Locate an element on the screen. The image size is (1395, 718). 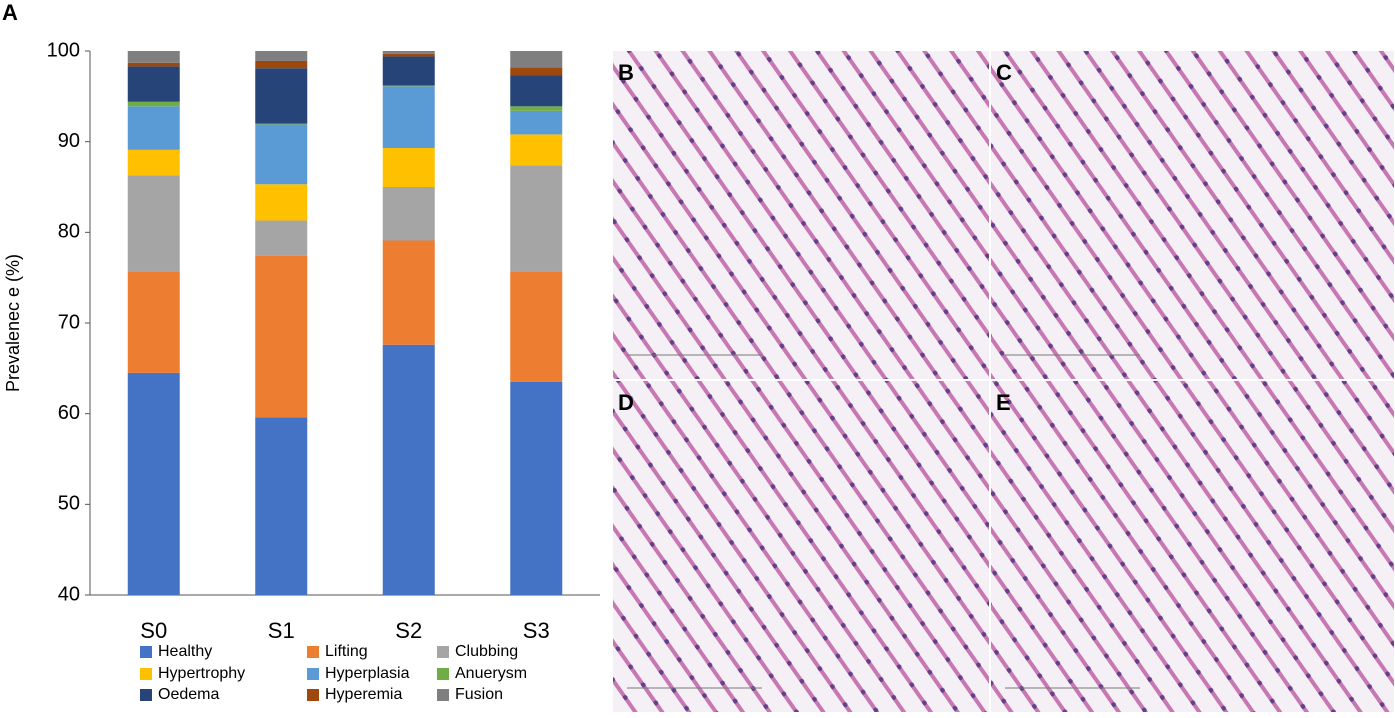
legend-label: Hyperplasia is located at coordinates (367, 673).